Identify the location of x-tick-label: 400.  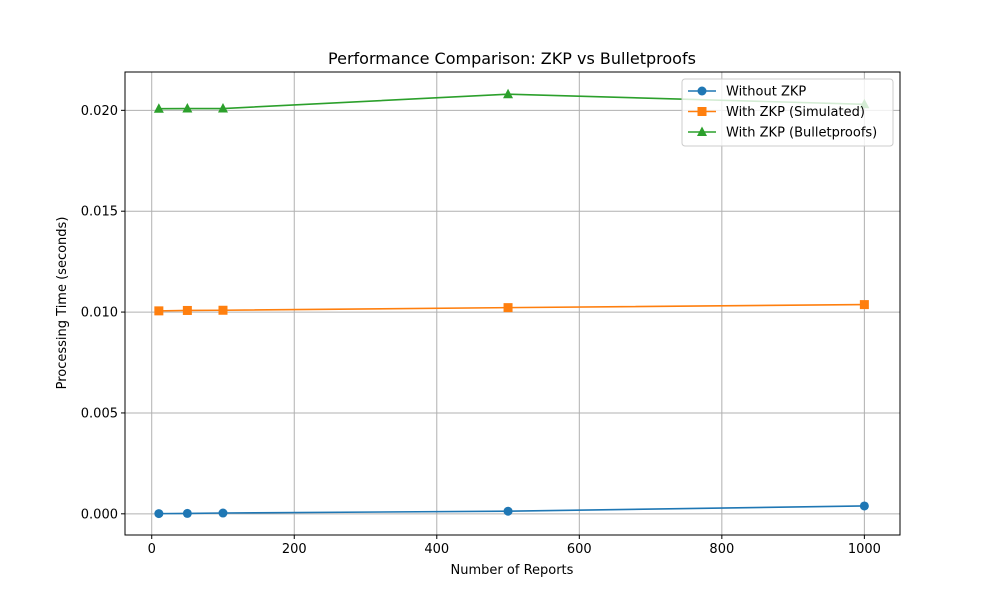
(436, 549).